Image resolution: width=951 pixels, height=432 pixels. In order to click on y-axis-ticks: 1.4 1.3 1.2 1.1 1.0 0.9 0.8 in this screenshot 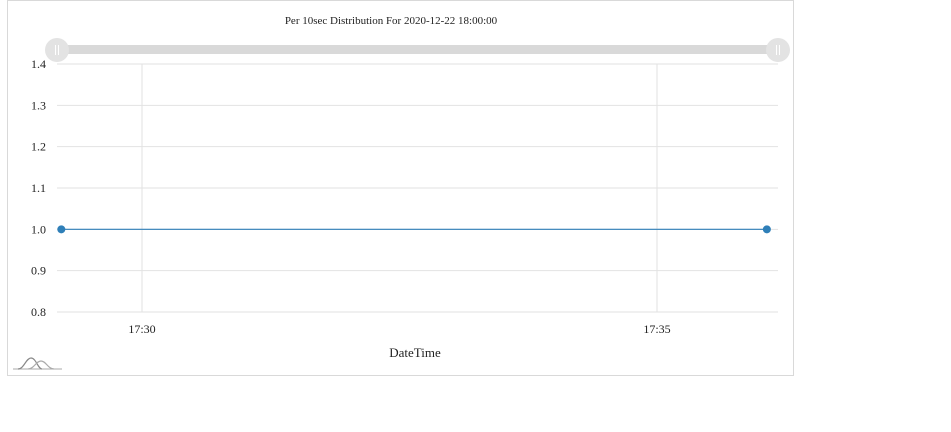, I will do `click(38, 188)`.